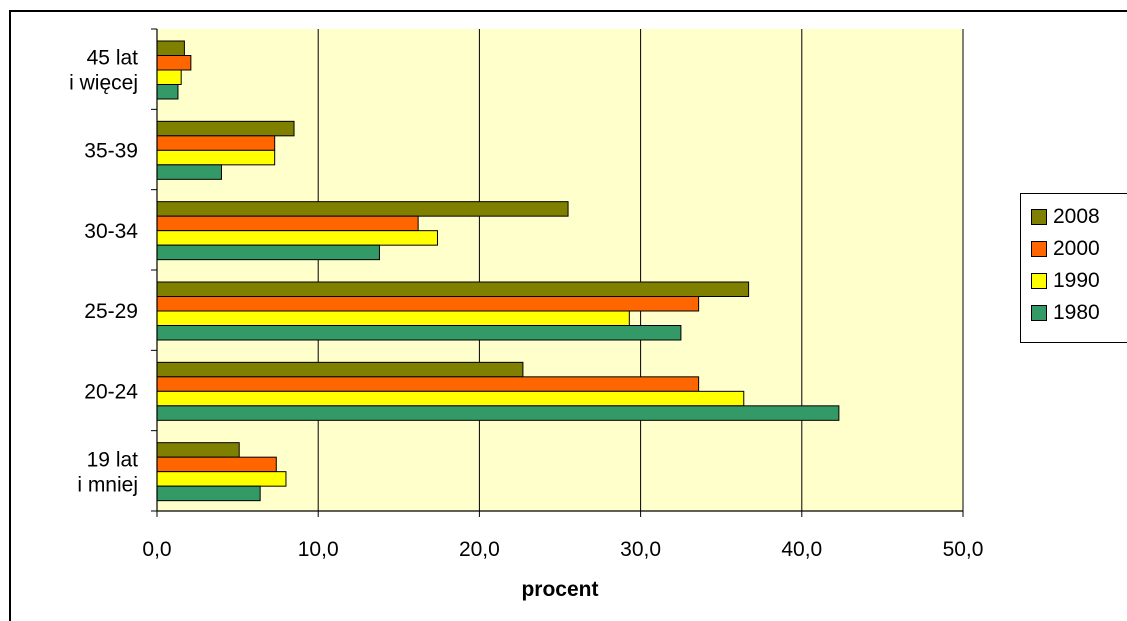 The width and height of the screenshot is (1127, 621). What do you see at coordinates (559, 589) in the screenshot?
I see `x-axis-title: procent` at bounding box center [559, 589].